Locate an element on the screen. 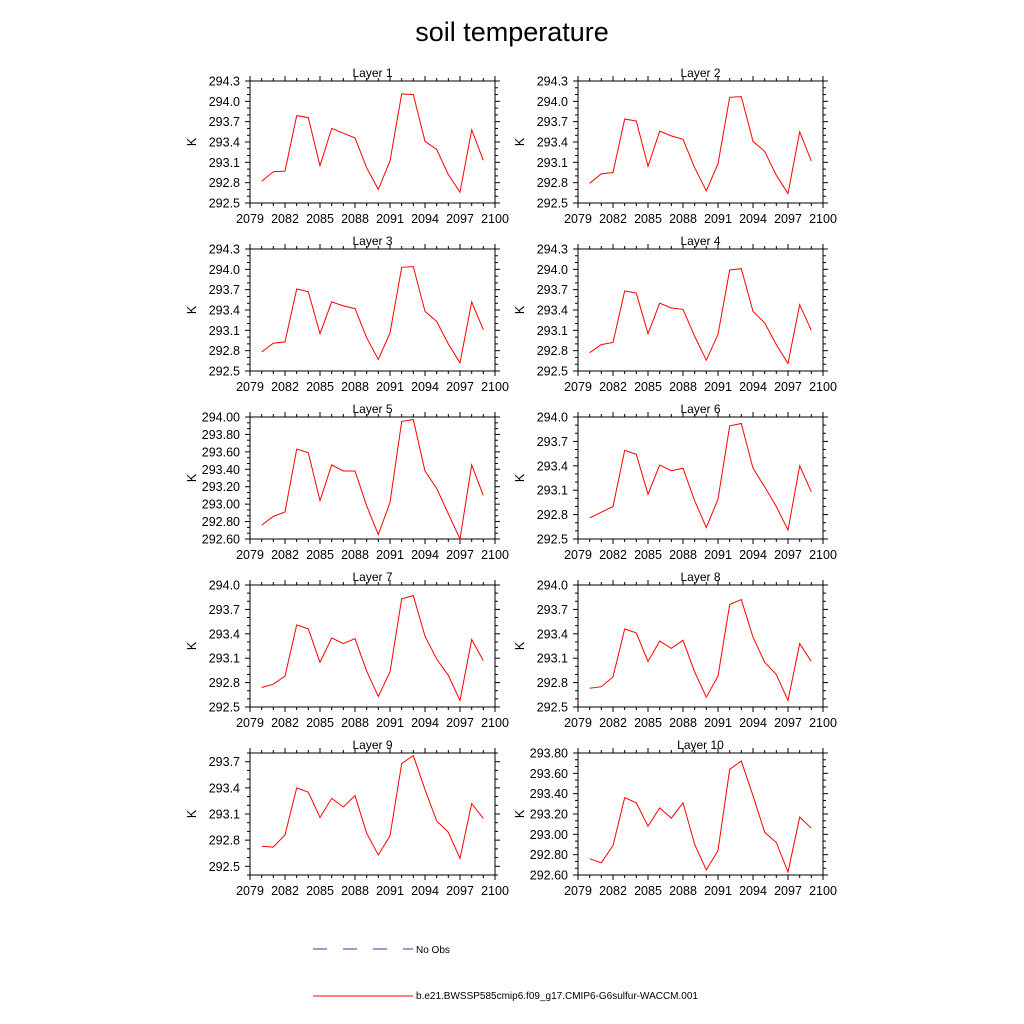 Image resolution: width=1024 pixels, height=1024 pixels. panel-title: Layer 5 is located at coordinates (372, 409).